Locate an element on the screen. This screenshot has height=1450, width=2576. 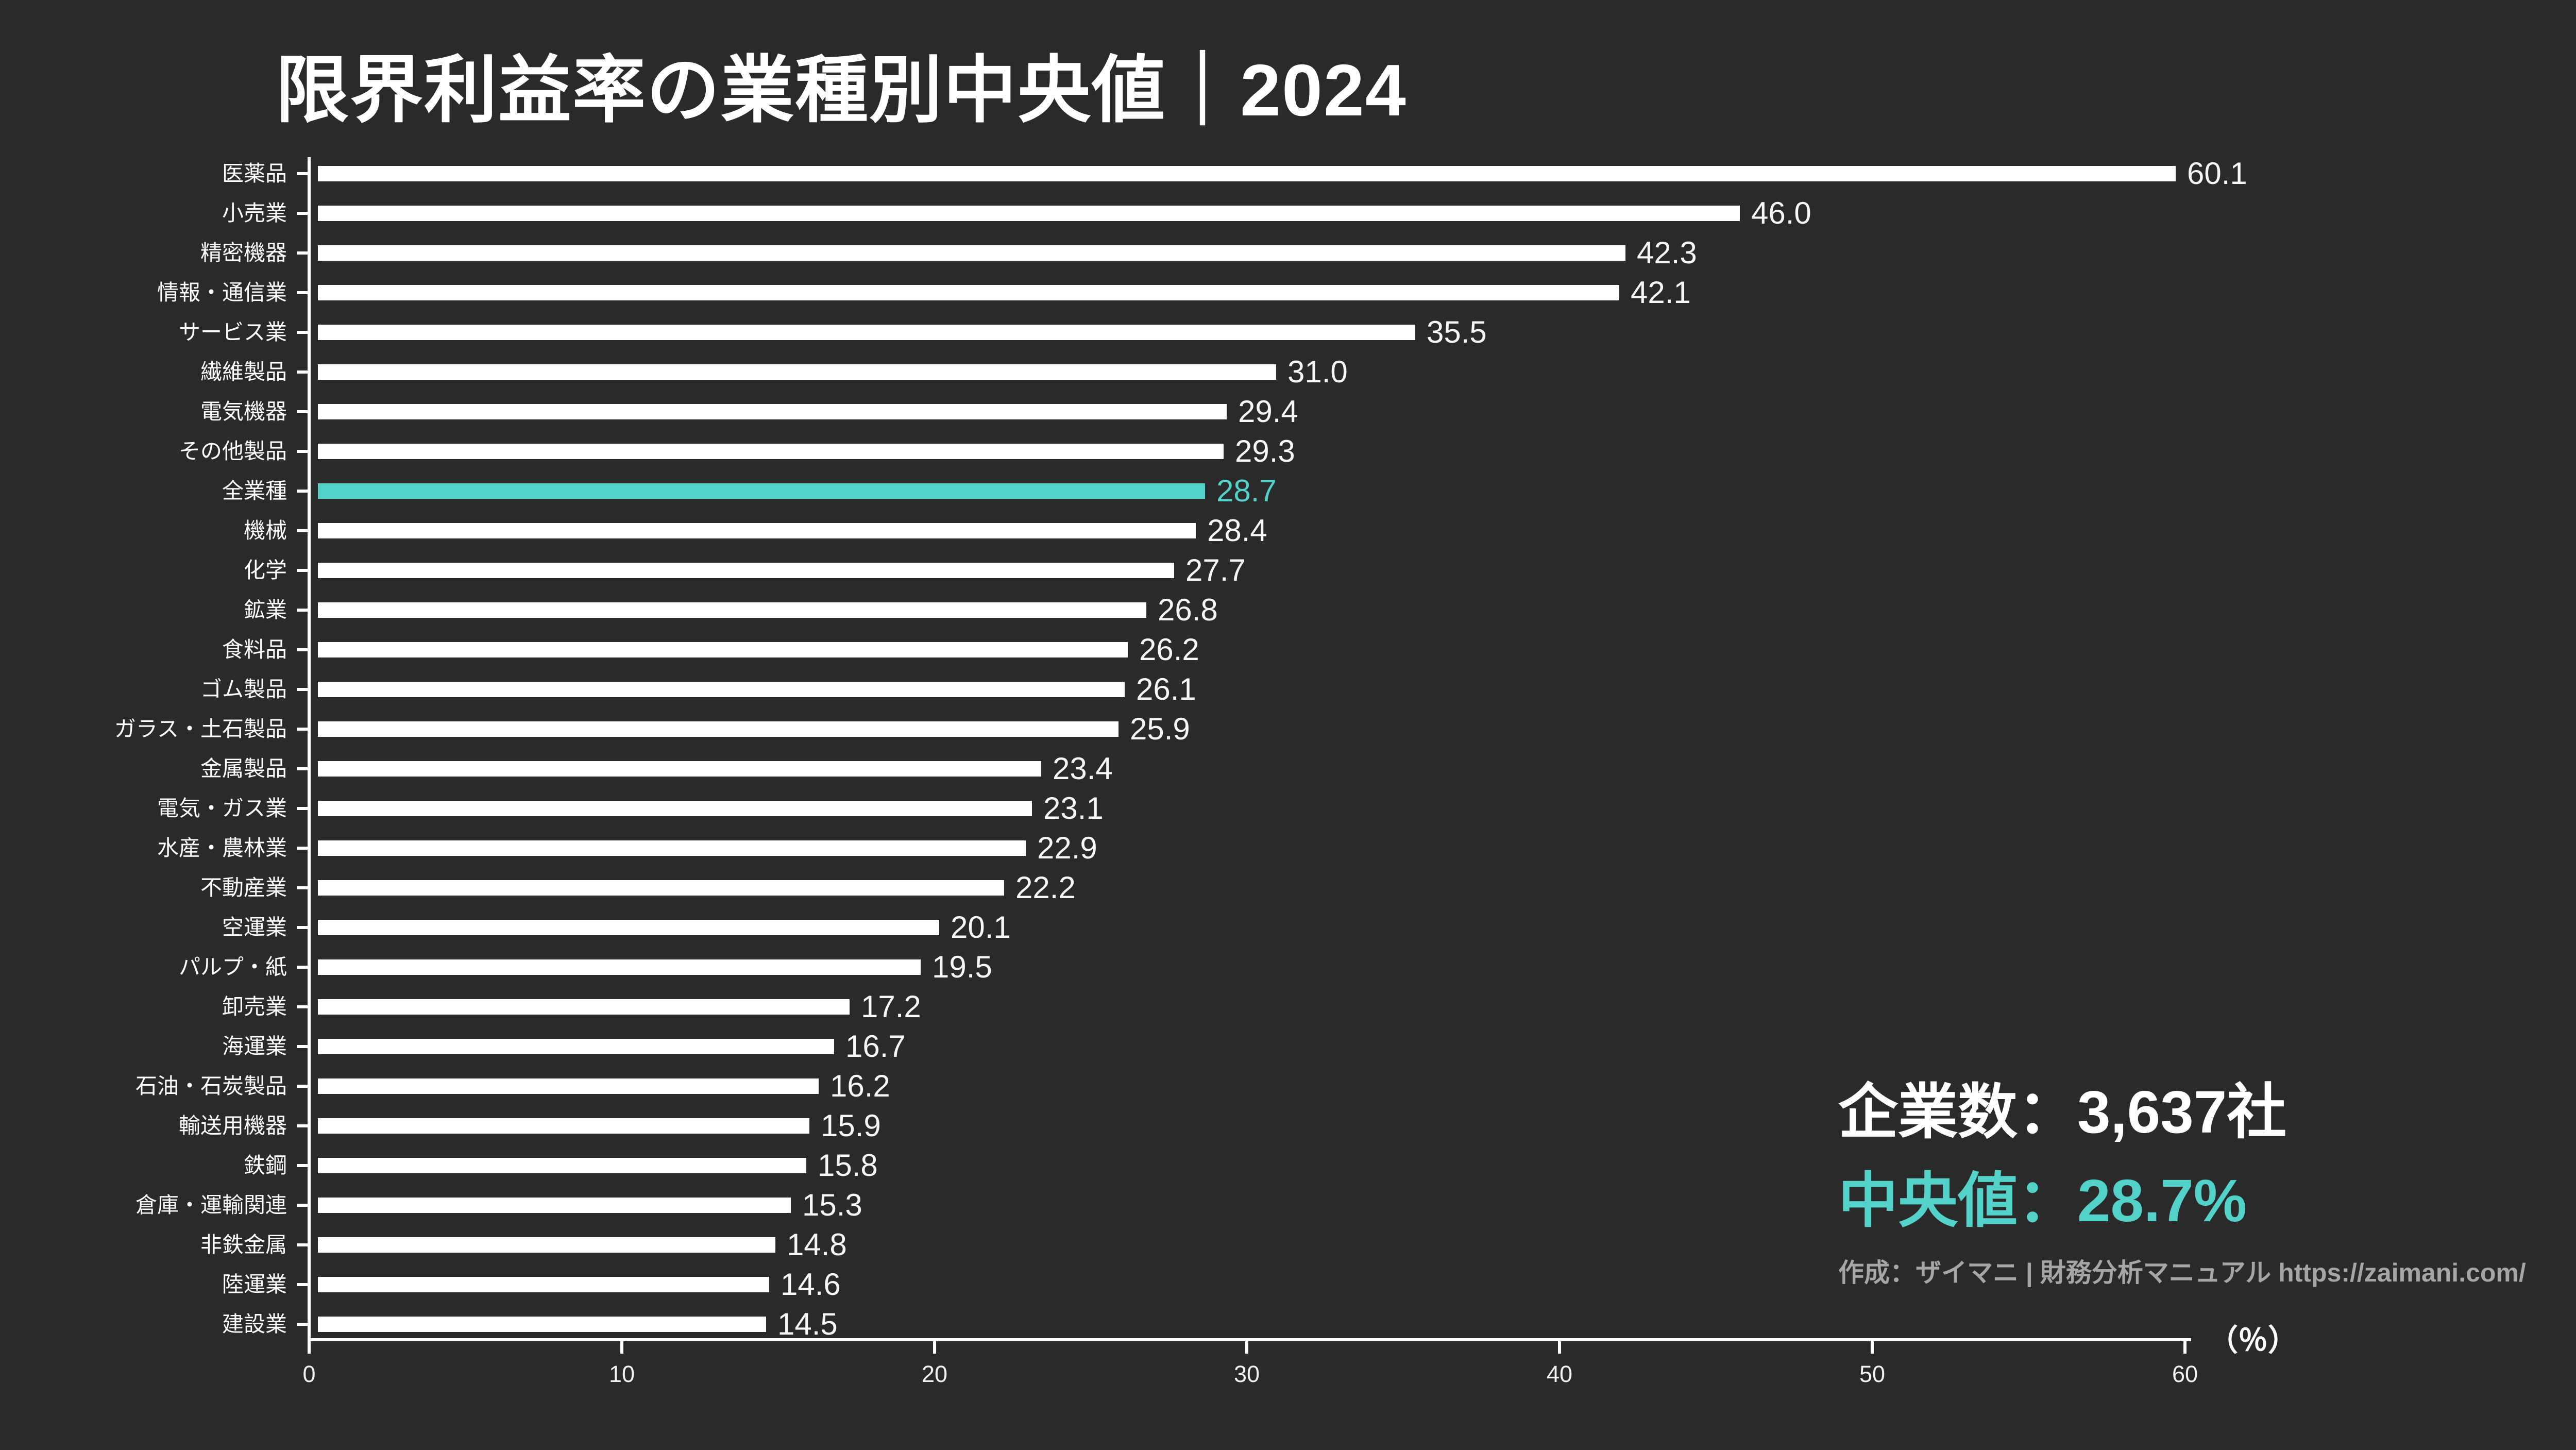
category-label: 食料品 is located at coordinates (254, 649).